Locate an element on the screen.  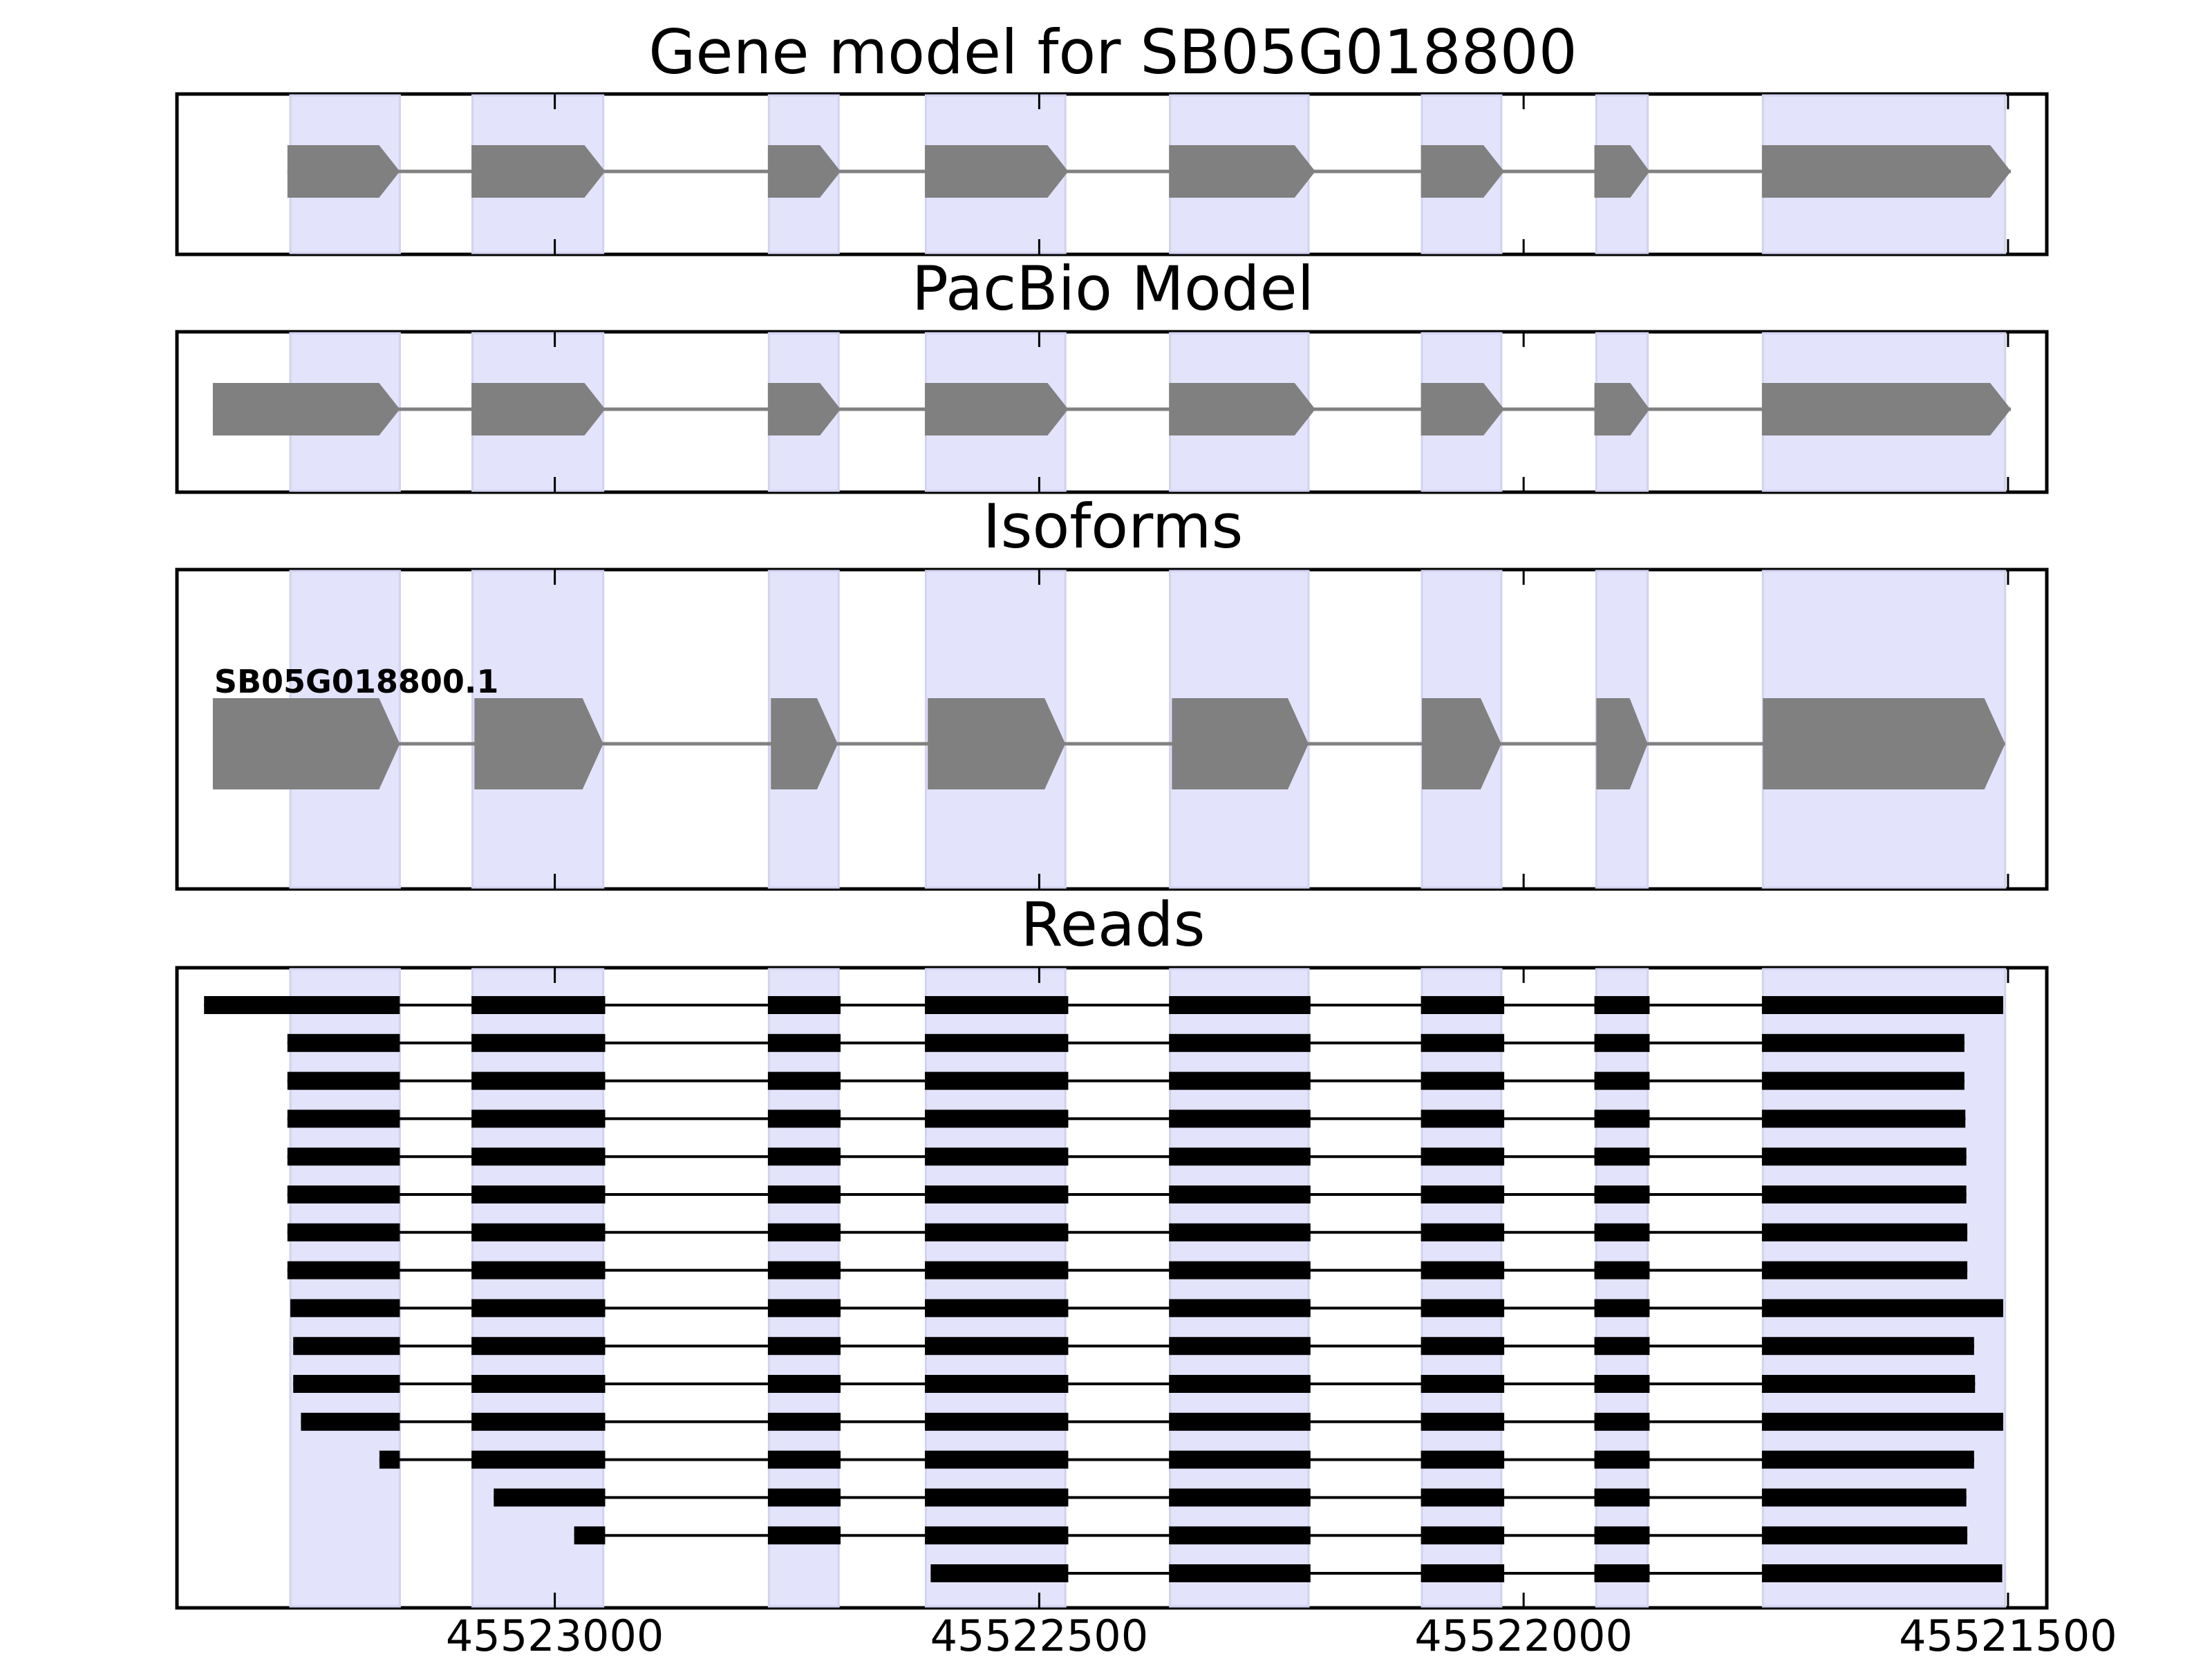
ticks-gene-model is located at coordinates (1281, 174).